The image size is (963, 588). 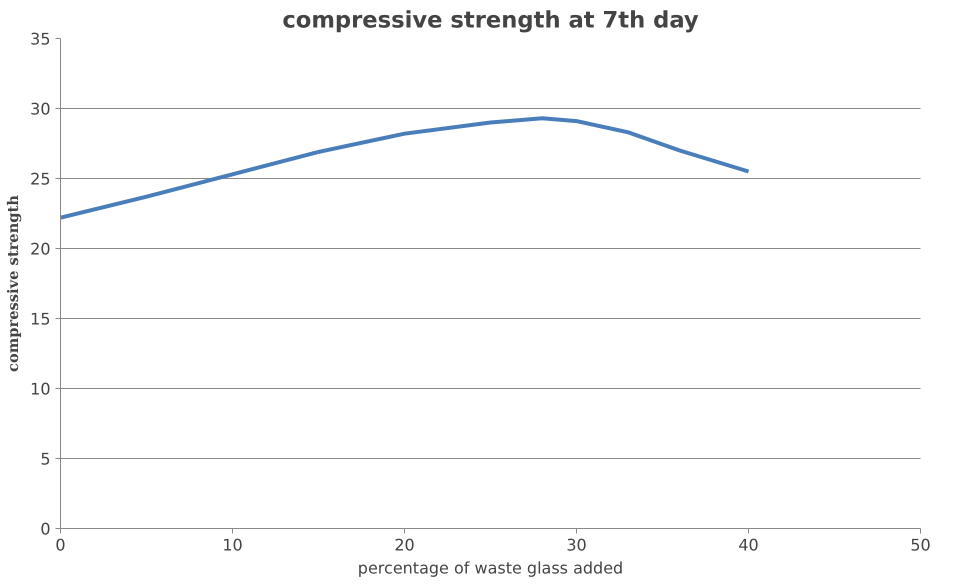 I want to click on y-axis-title: compressive strength, so click(x=13, y=283).